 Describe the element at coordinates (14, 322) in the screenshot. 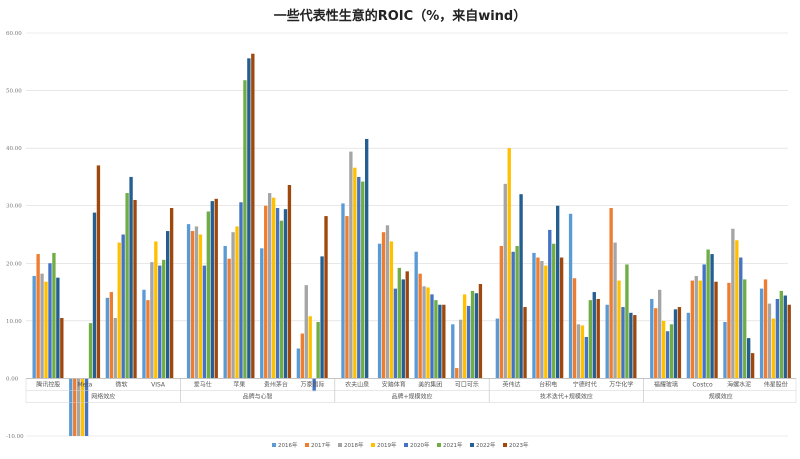

I see `y-tick-label: 10.00` at that location.